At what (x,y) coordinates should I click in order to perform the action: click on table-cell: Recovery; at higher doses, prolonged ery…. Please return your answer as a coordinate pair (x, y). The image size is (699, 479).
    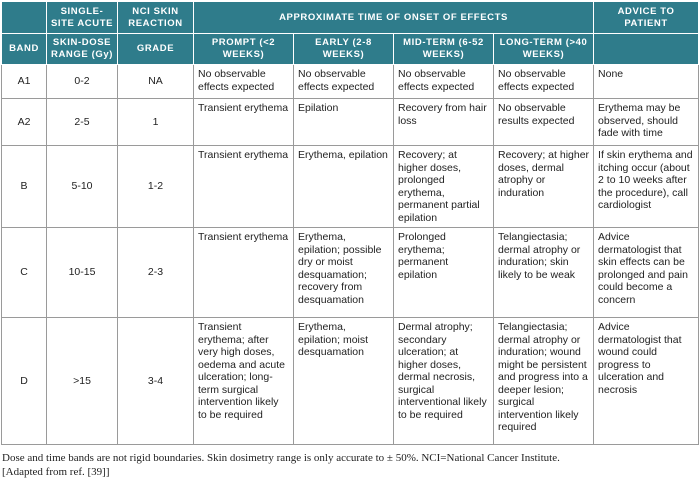
    Looking at the image, I should click on (443, 186).